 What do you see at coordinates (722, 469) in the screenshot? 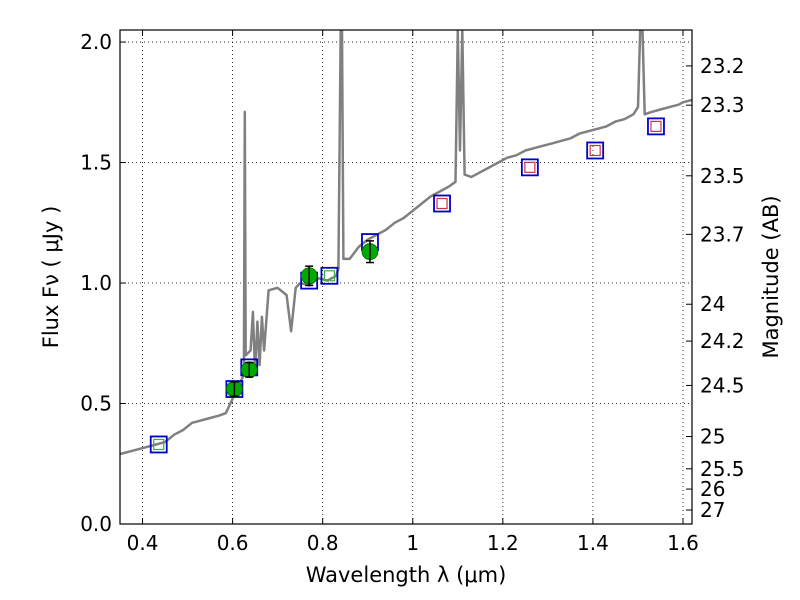
I see `mag-tick-label: 25.5` at bounding box center [722, 469].